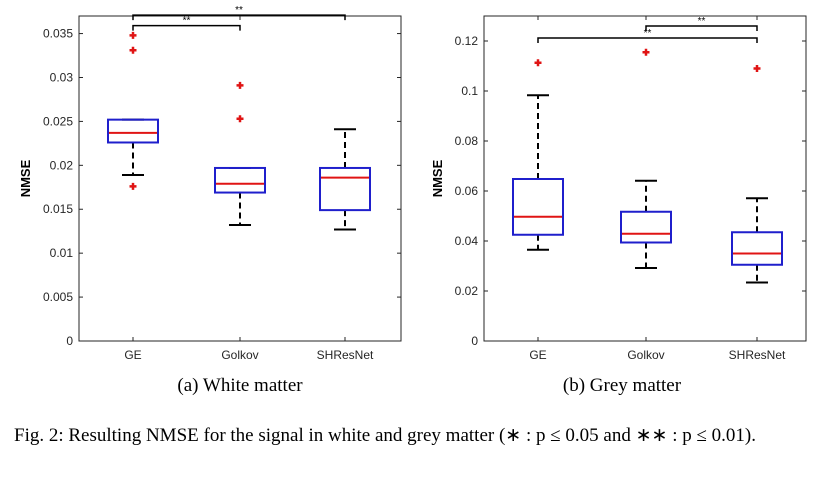 The image size is (833, 484). Describe the element at coordinates (239, 355) in the screenshot. I see `p1-xtick-label: Golkov` at that location.